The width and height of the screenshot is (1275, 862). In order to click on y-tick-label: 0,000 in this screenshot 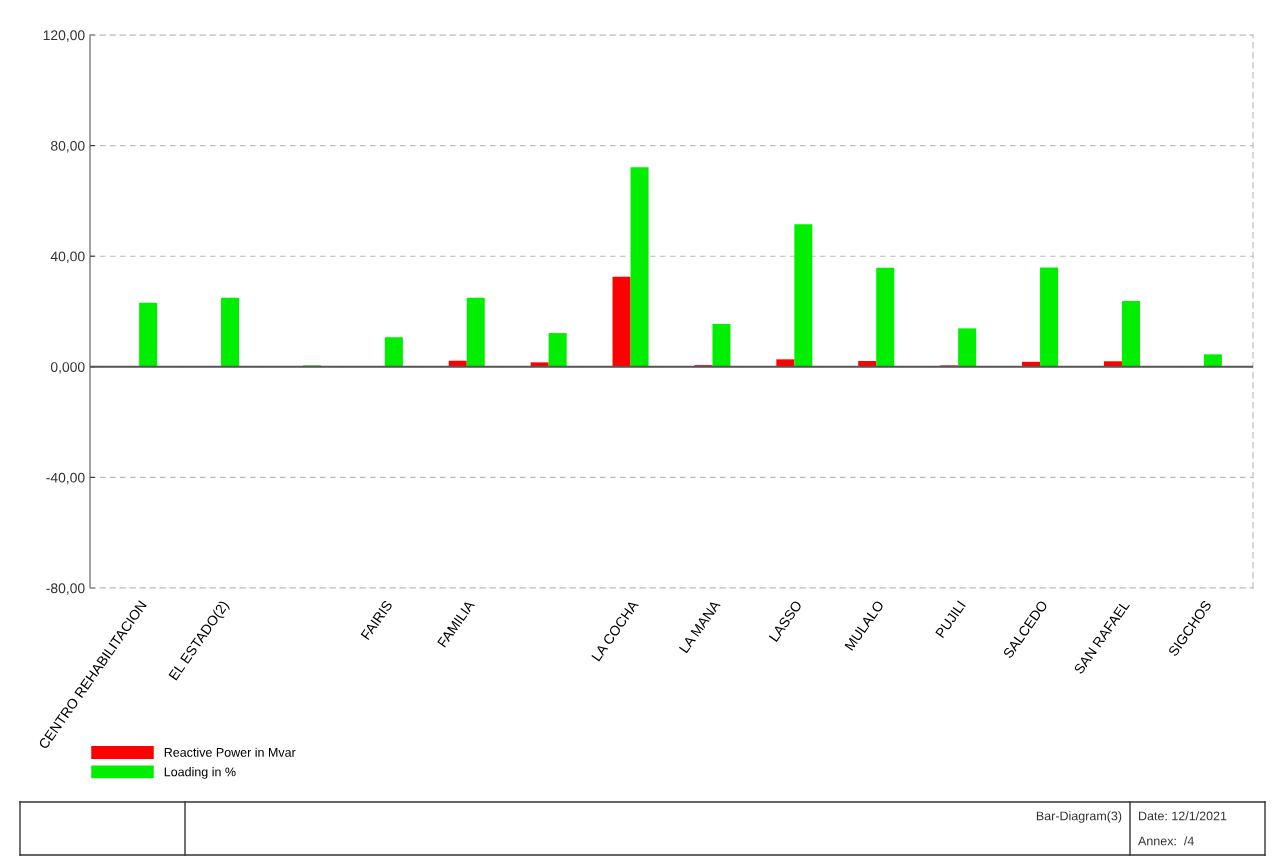, I will do `click(67, 368)`.